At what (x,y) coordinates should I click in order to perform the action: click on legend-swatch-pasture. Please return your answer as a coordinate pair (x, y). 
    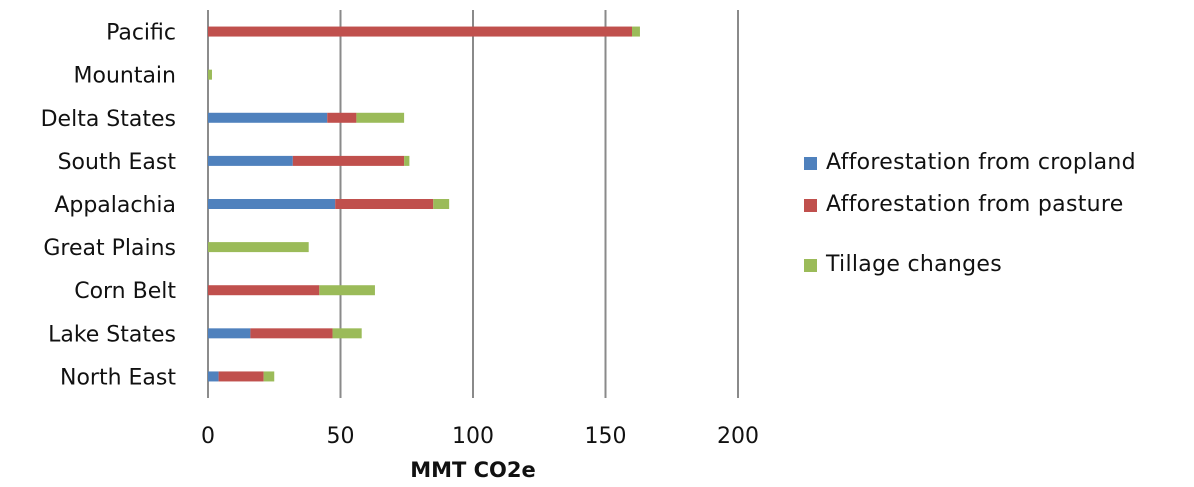
    Looking at the image, I should click on (810, 205).